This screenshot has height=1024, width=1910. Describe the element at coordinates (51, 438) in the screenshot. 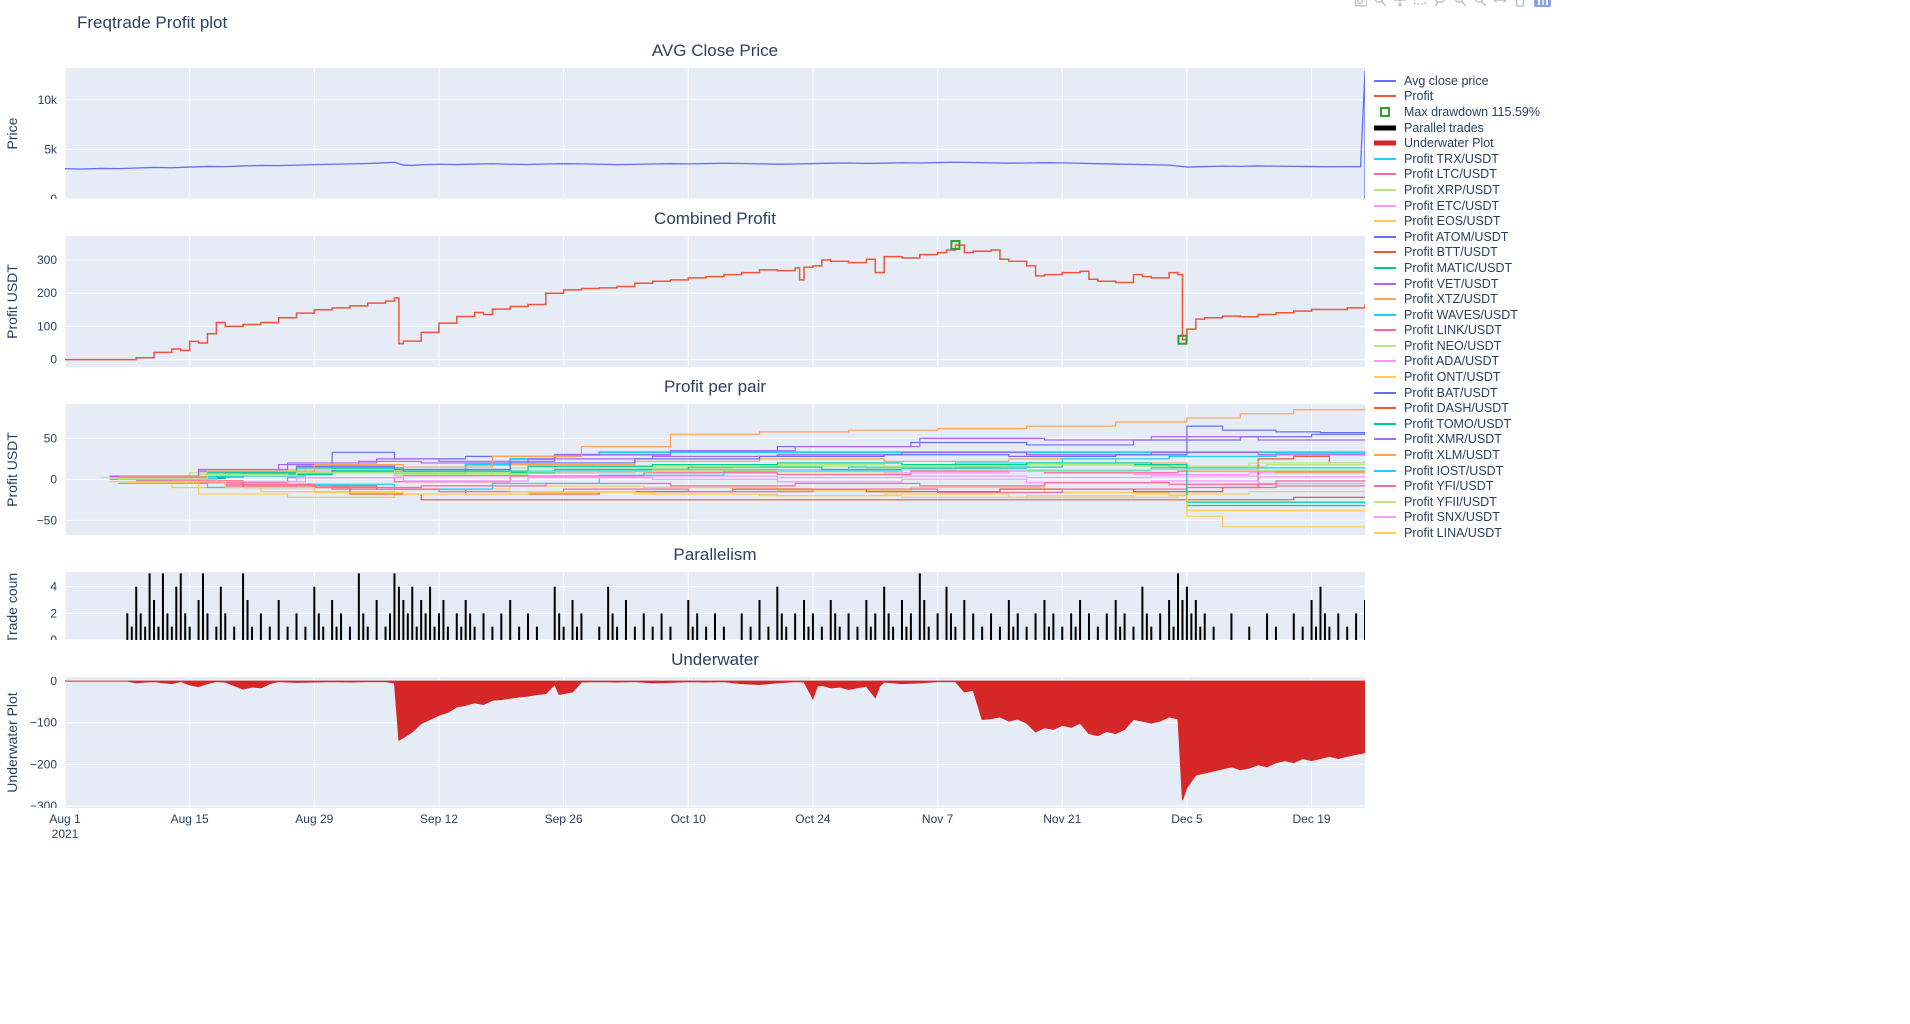

I see `y-tick-label: 50` at that location.